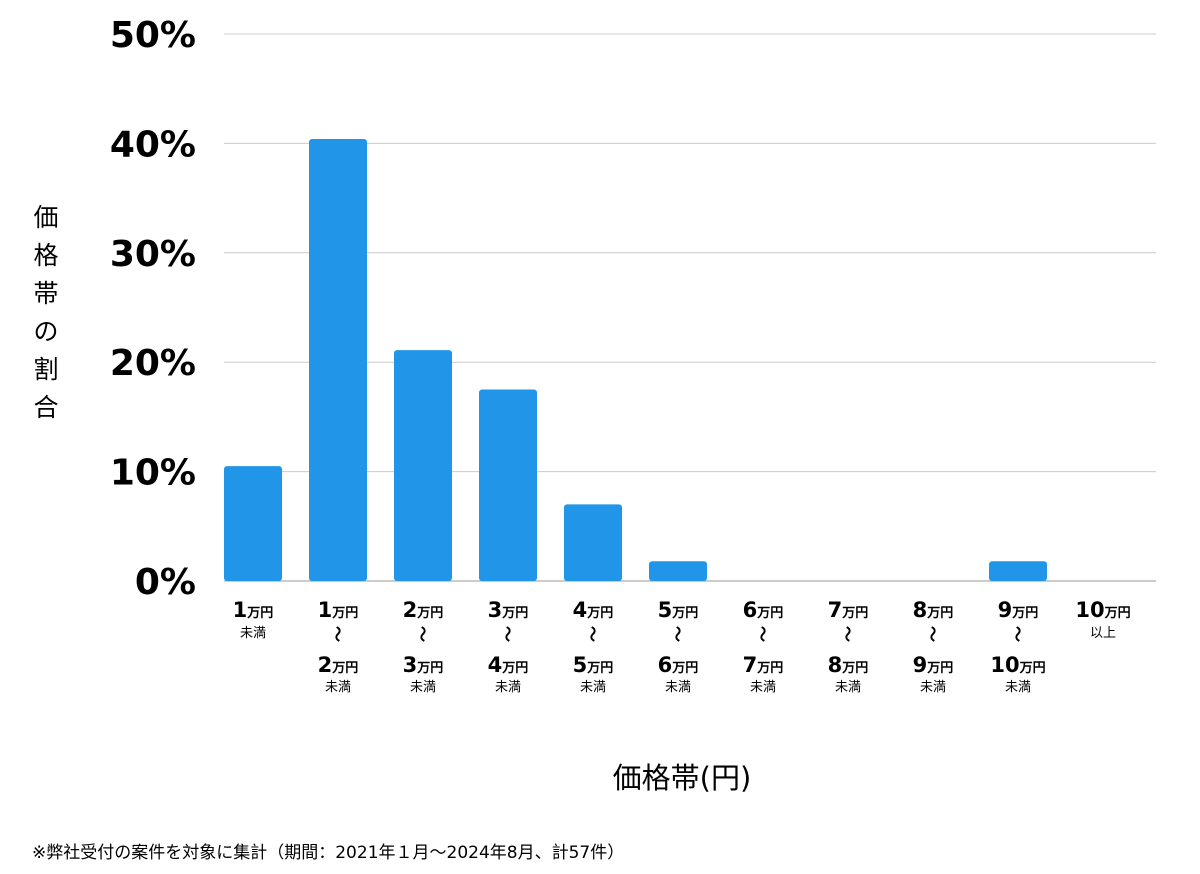  Describe the element at coordinates (933, 665) in the screenshot. I see `category-label-to: 9万円` at that location.